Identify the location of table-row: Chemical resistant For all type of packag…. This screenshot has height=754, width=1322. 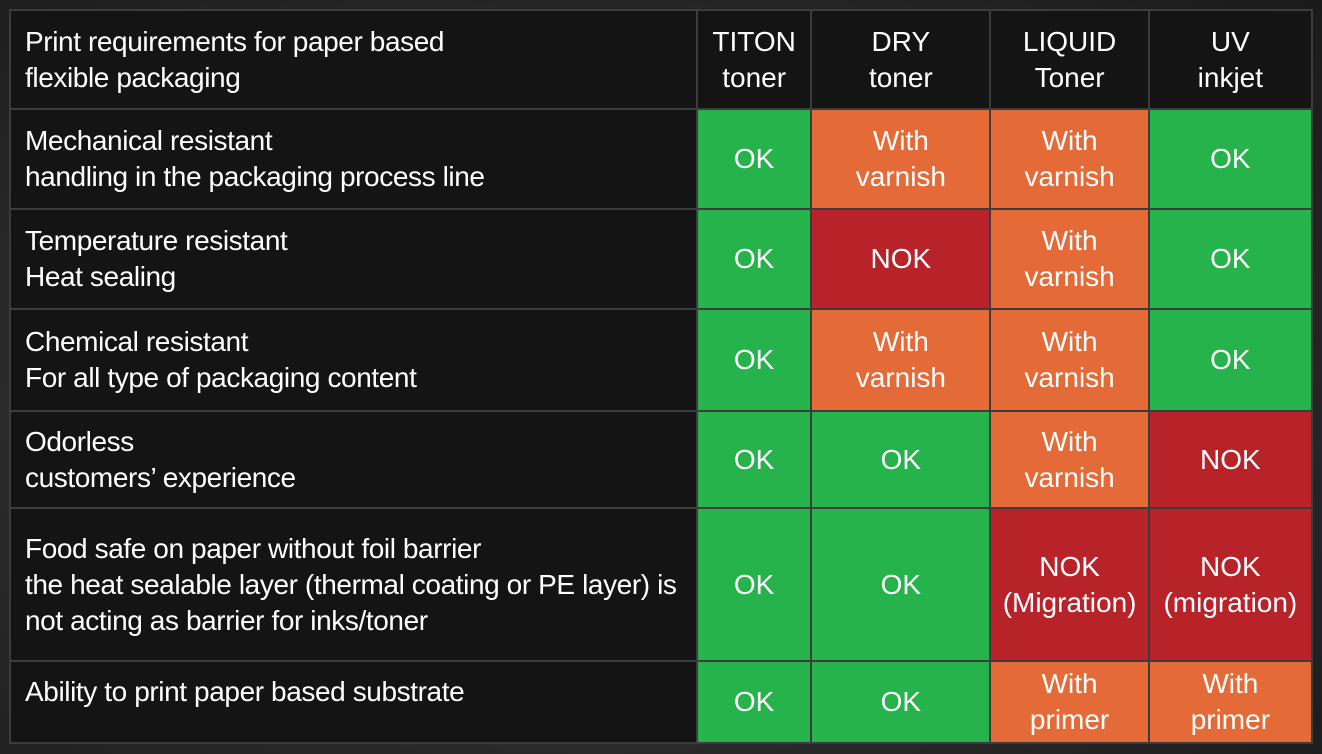
(661, 360).